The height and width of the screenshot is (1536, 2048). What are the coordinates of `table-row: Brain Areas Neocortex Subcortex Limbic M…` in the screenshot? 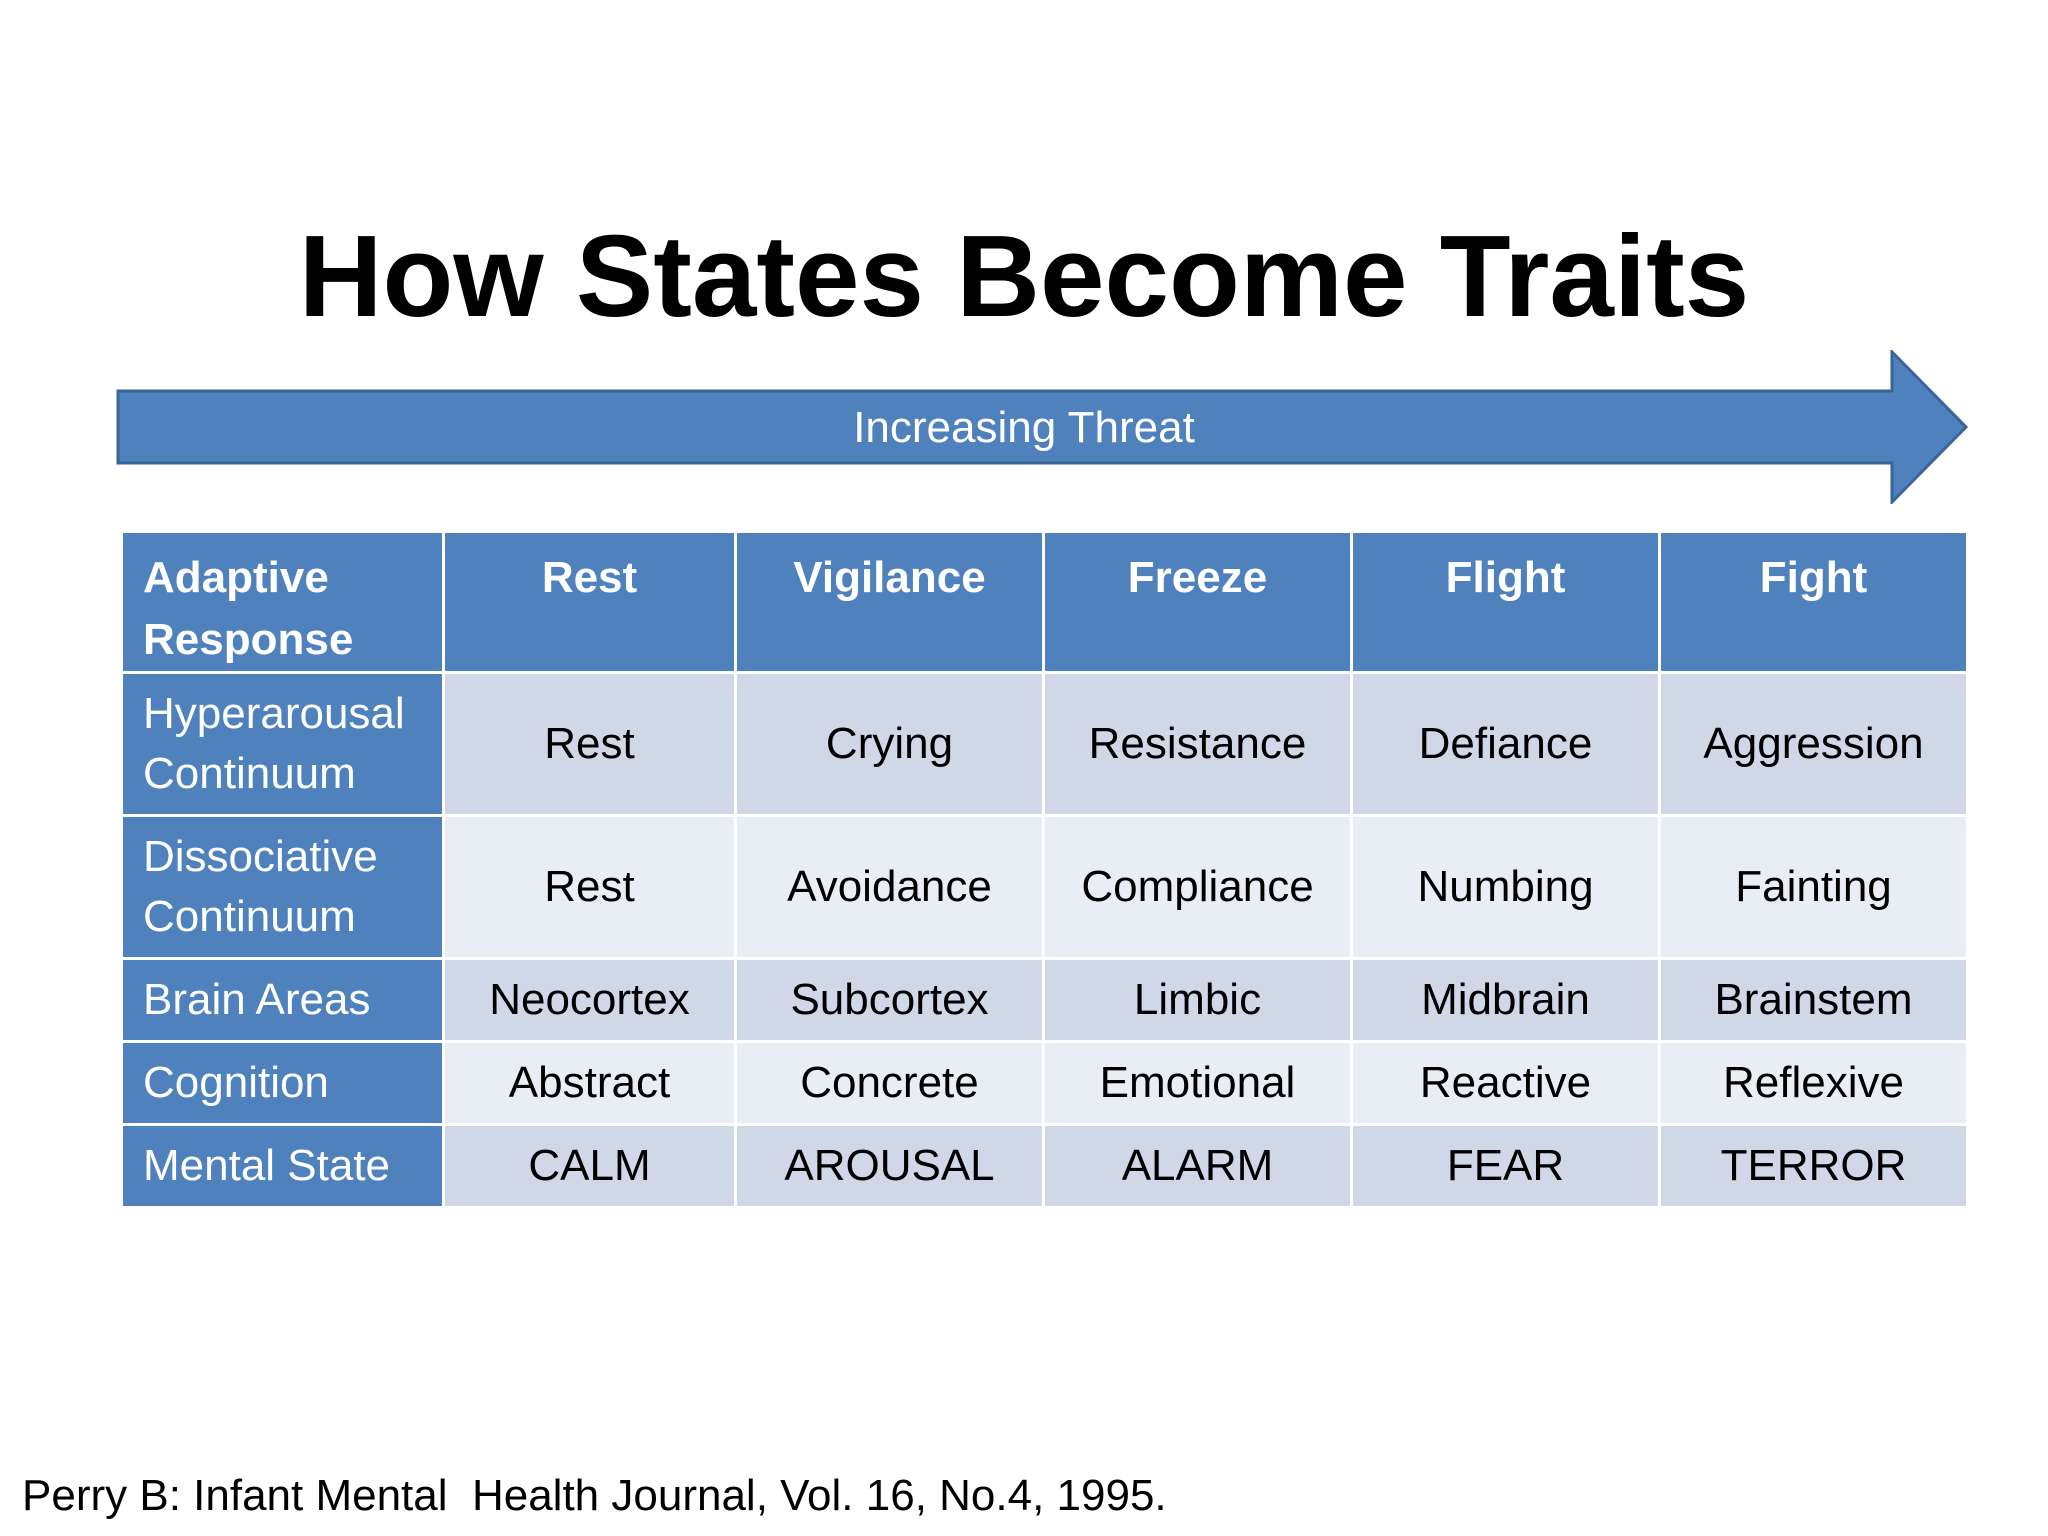 It's located at (1044, 1000).